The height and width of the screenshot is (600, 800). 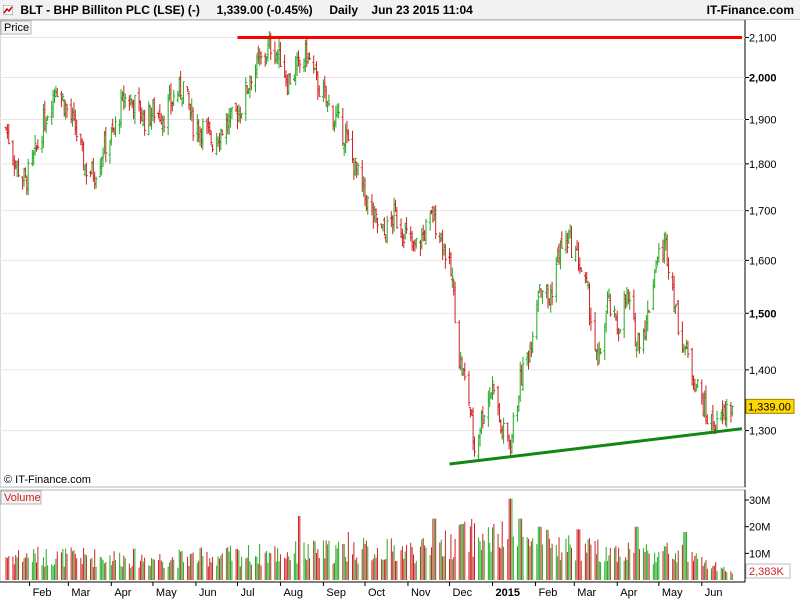 I want to click on volume-label-box, so click(x=21, y=497).